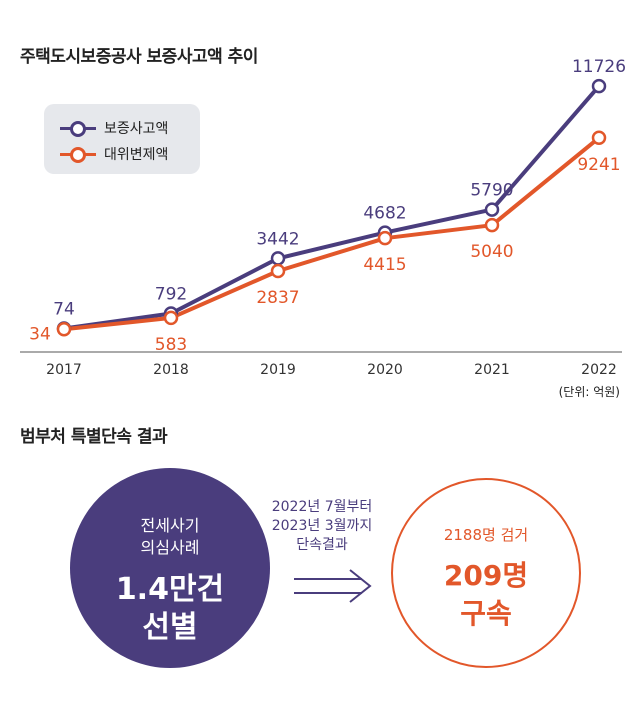 Image resolution: width=642 pixels, height=705 pixels. Describe the element at coordinates (40, 334) in the screenshot. I see `data-label: 34` at that location.